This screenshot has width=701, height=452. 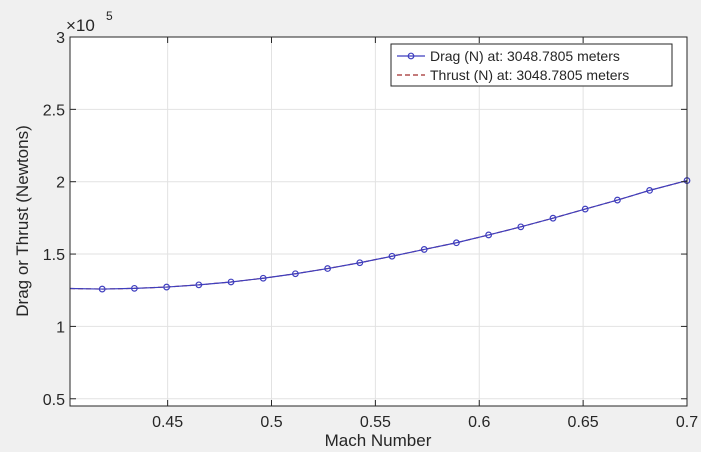 I want to click on y-exponent-base: ×10, so click(x=80, y=25).